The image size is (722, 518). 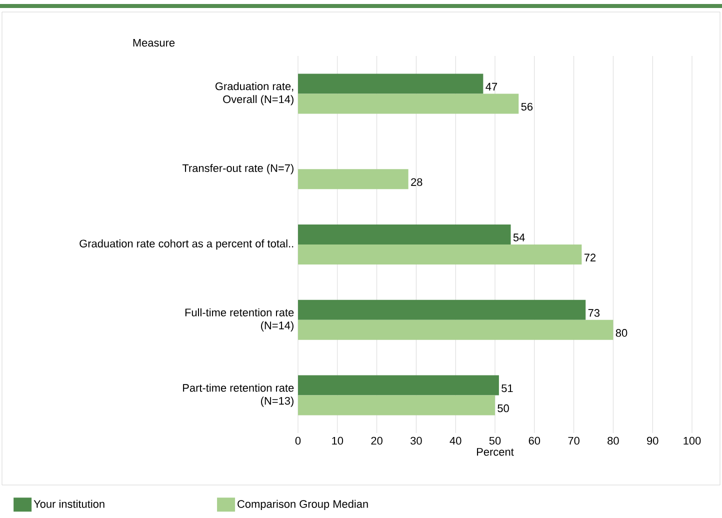 I want to click on x-tick-label: 60, so click(x=534, y=440).